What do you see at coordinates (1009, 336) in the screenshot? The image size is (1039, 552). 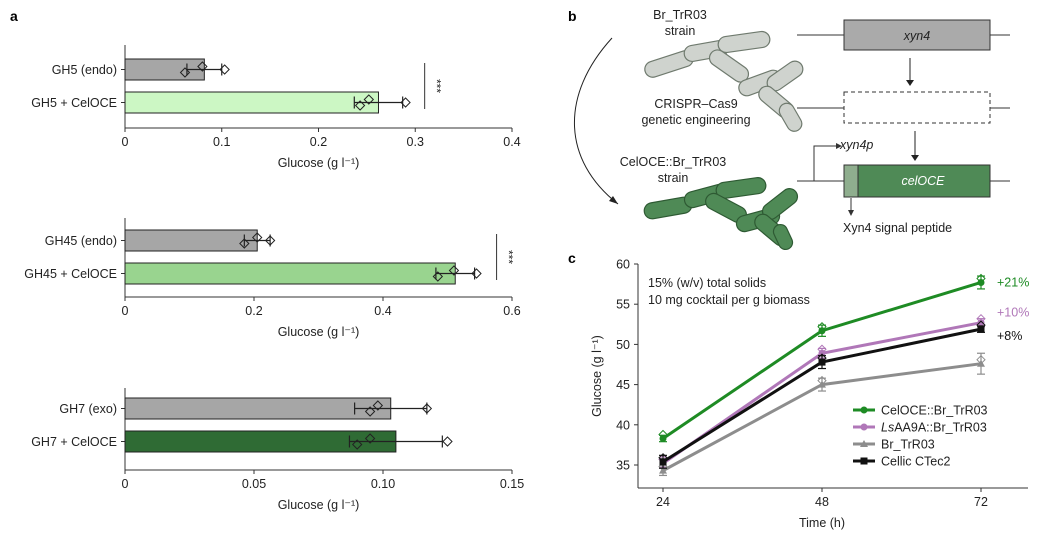 I see `series-end-label: +8%` at bounding box center [1009, 336].